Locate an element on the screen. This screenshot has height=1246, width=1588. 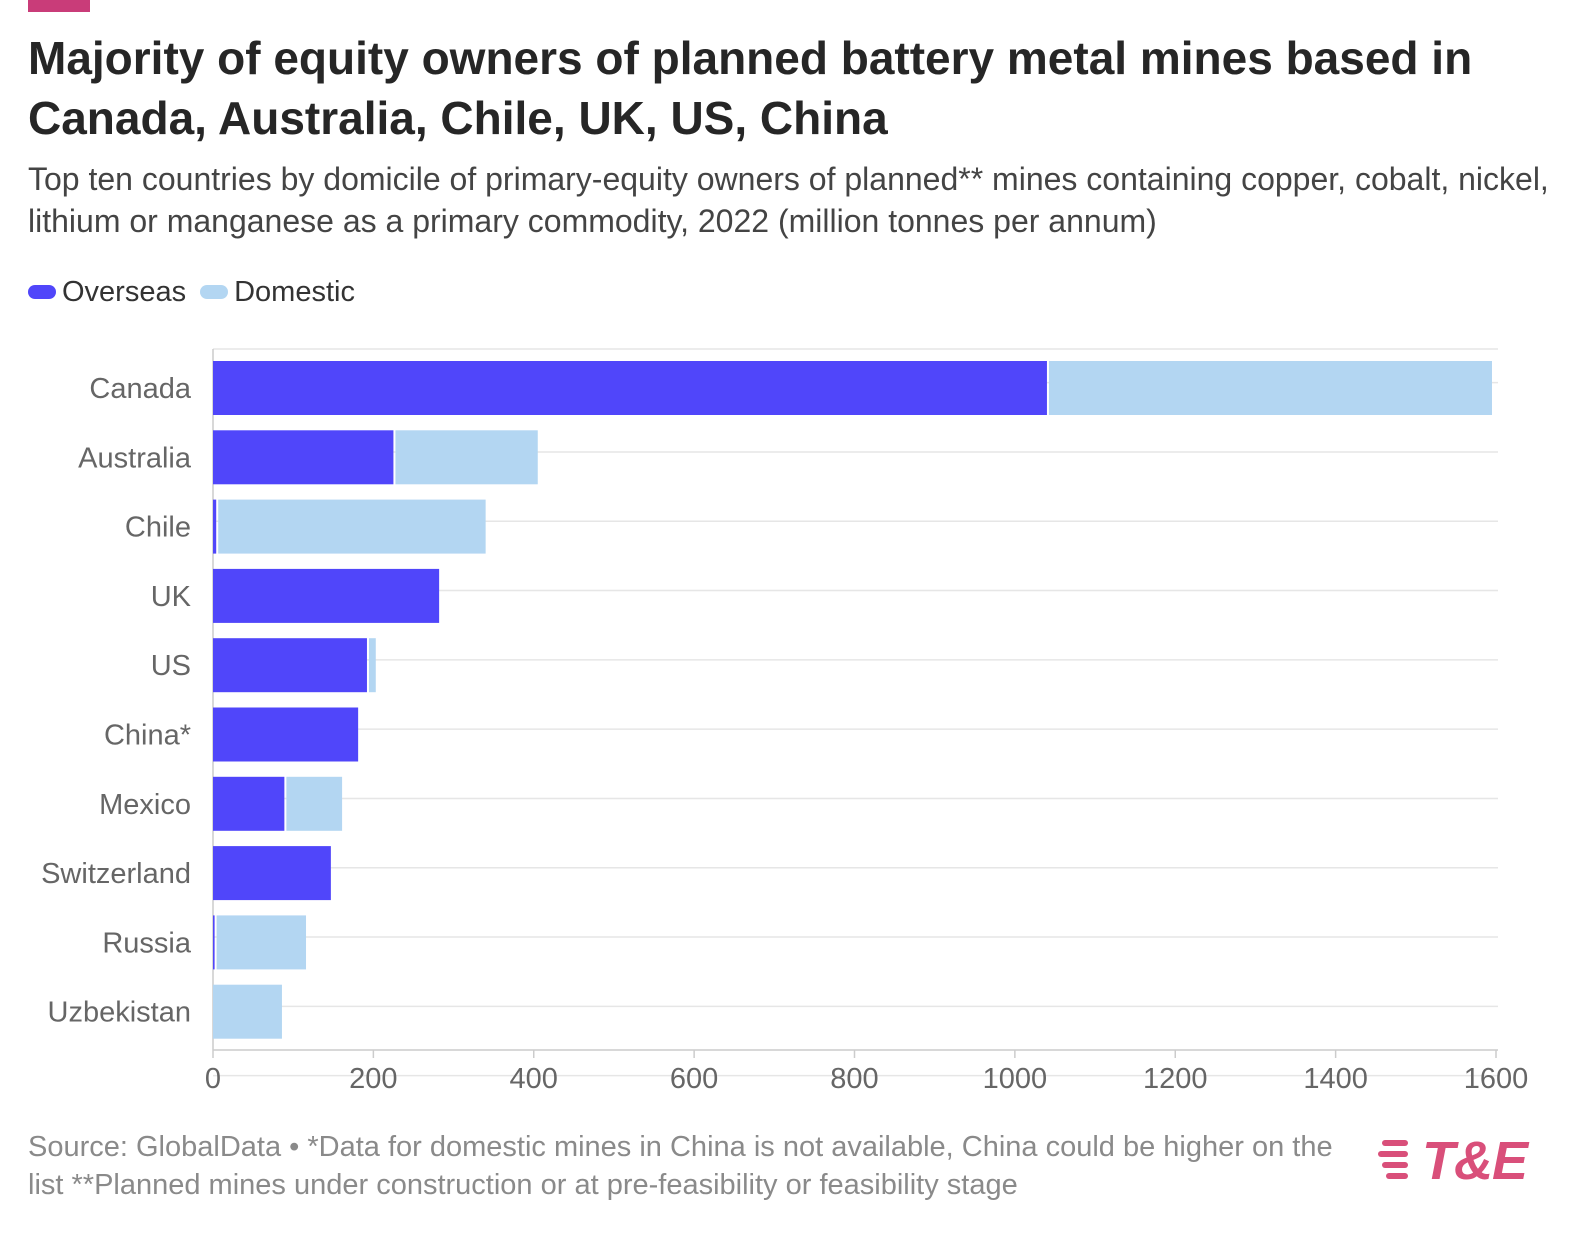
legend-swatch-domestic is located at coordinates (214, 292).